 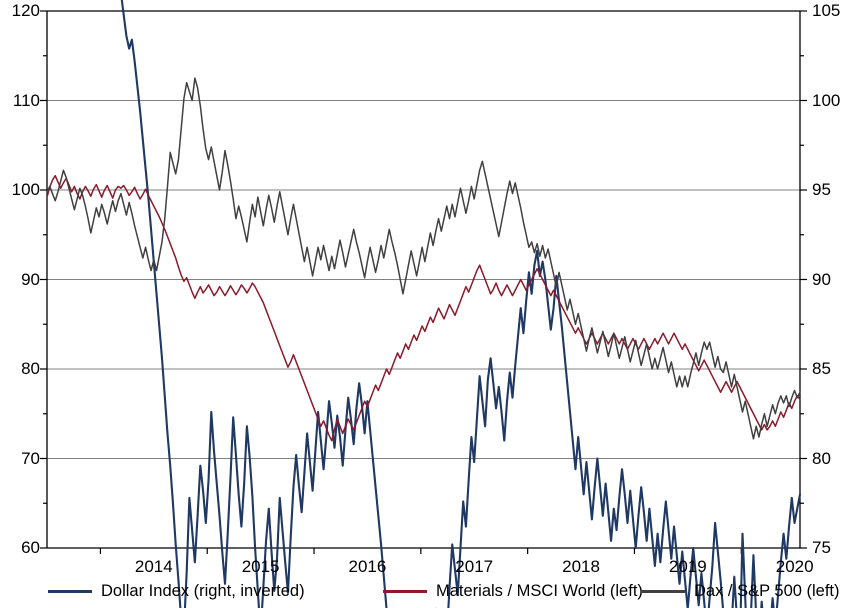 I want to click on y-left-tick-label: 90, so click(x=30, y=279).